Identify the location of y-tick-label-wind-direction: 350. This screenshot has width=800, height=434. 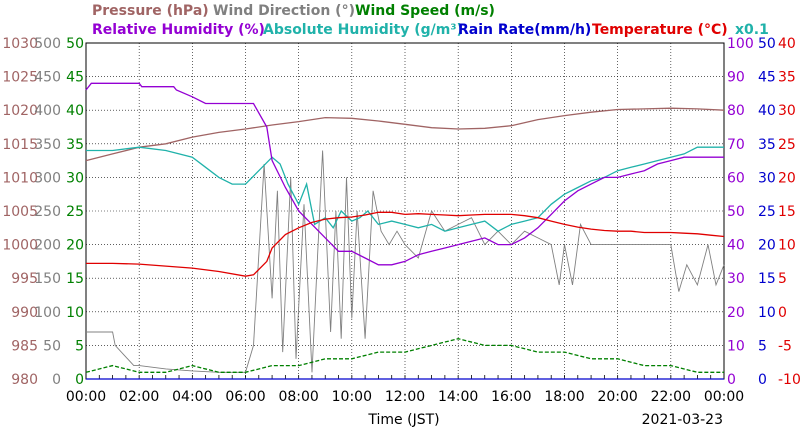
(47, 145).